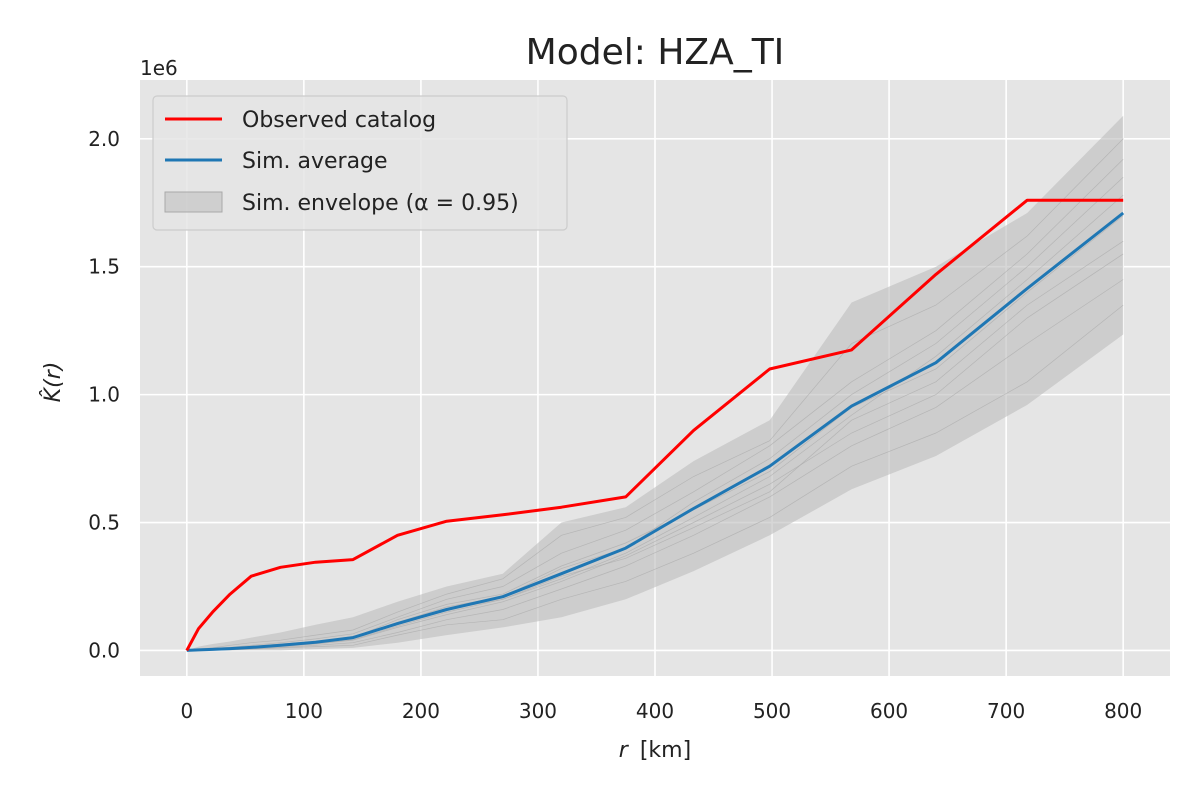 This screenshot has height=800, width=1200. Describe the element at coordinates (889, 711) in the screenshot. I see `x-tick-label: 600` at that location.